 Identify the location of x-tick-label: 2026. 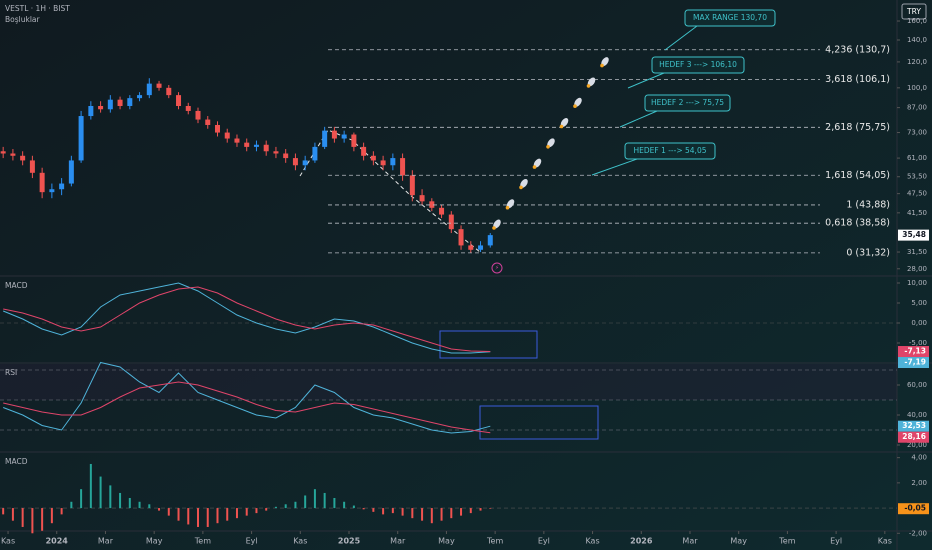
(641, 541).